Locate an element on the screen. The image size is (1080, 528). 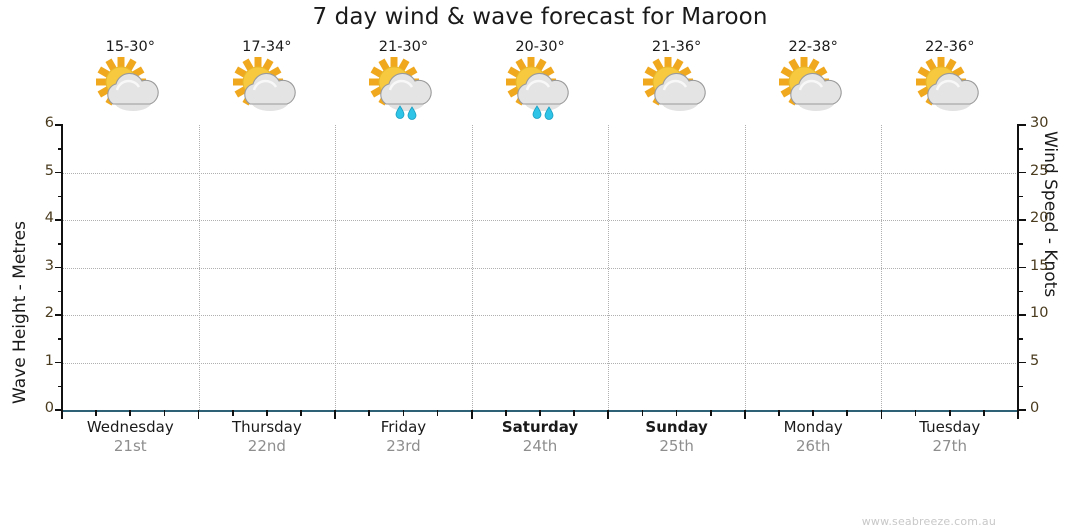
gridline-v-day1 is located at coordinates (199, 267).